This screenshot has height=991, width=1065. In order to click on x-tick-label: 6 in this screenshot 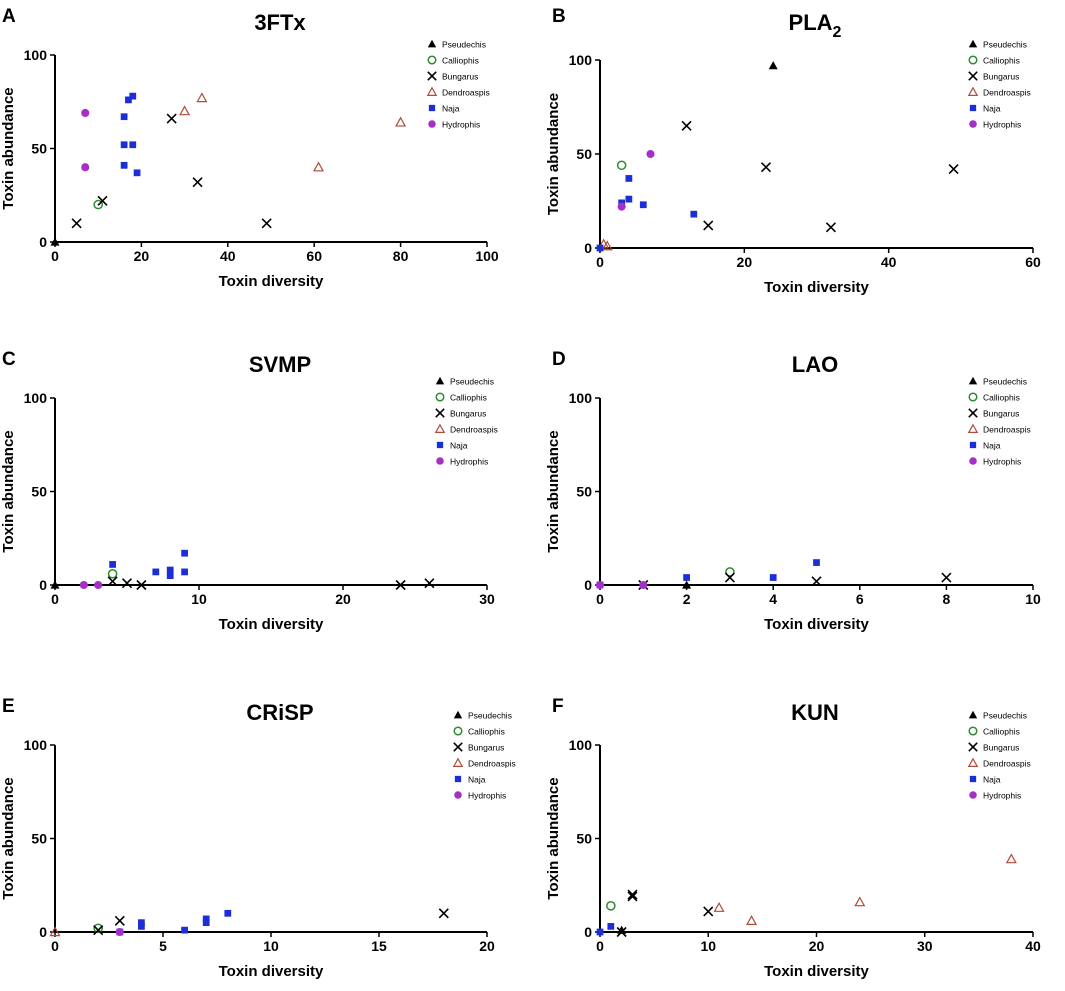, I will do `click(860, 599)`.